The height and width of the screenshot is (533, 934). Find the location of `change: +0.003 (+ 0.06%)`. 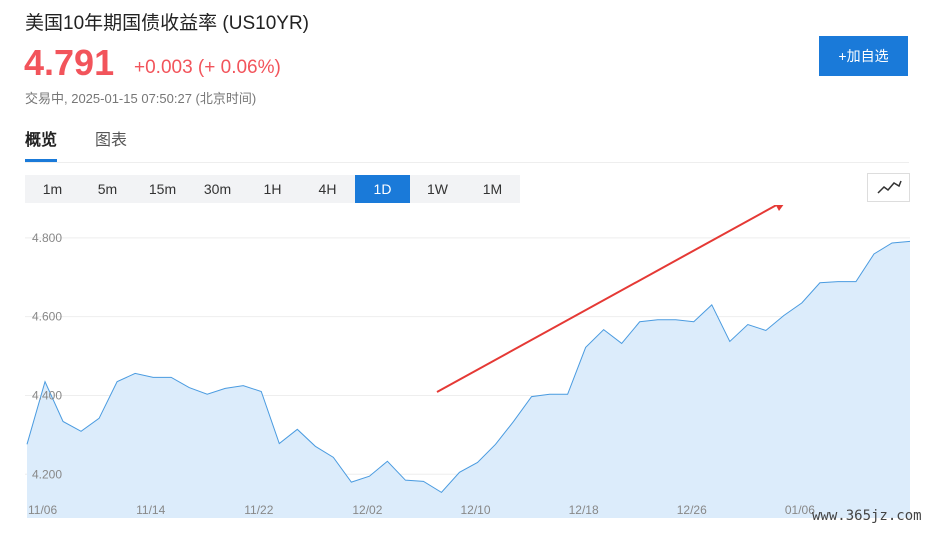

change: +0.003 (+ 0.06%) is located at coordinates (207, 67).